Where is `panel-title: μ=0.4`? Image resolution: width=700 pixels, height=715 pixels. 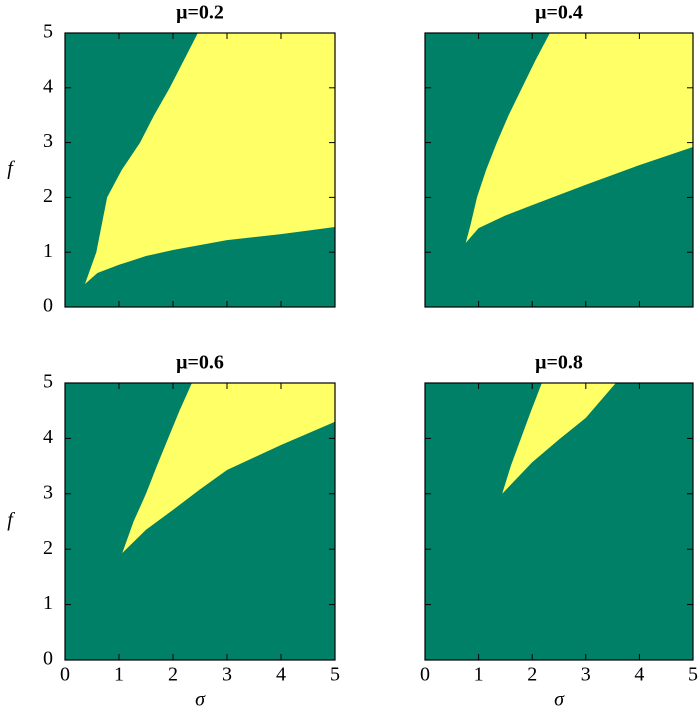
panel-title: μ=0.4 is located at coordinates (559, 13).